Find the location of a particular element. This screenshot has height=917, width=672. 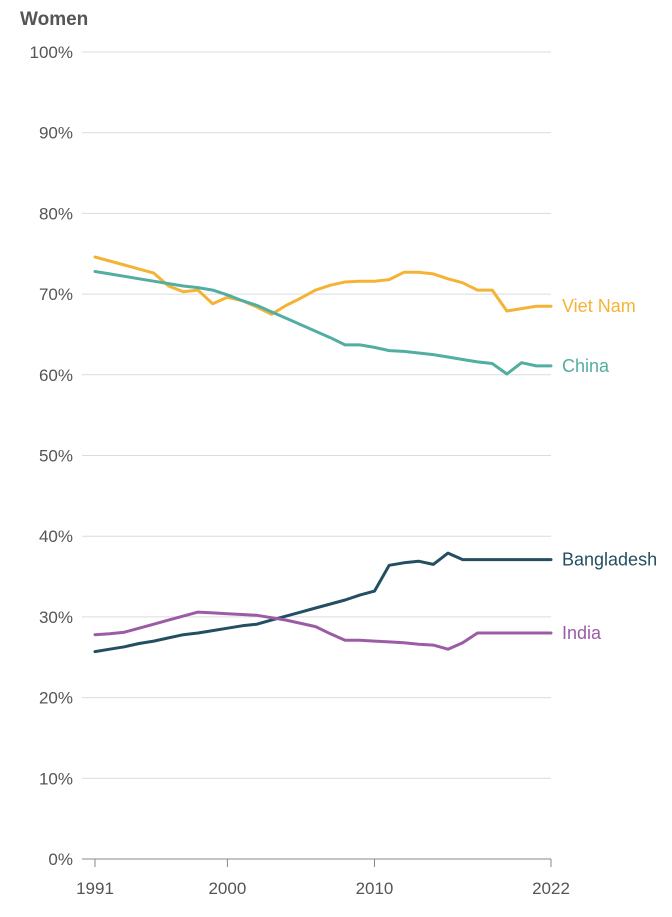

x-tick-label: 1991 is located at coordinates (95, 888).